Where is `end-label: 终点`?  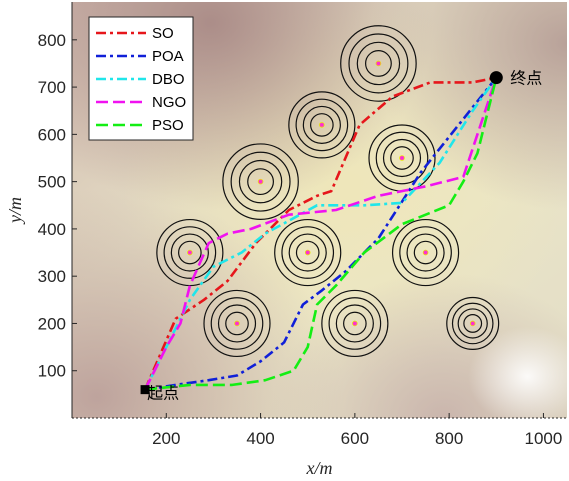
end-label: 终点 is located at coordinates (526, 78).